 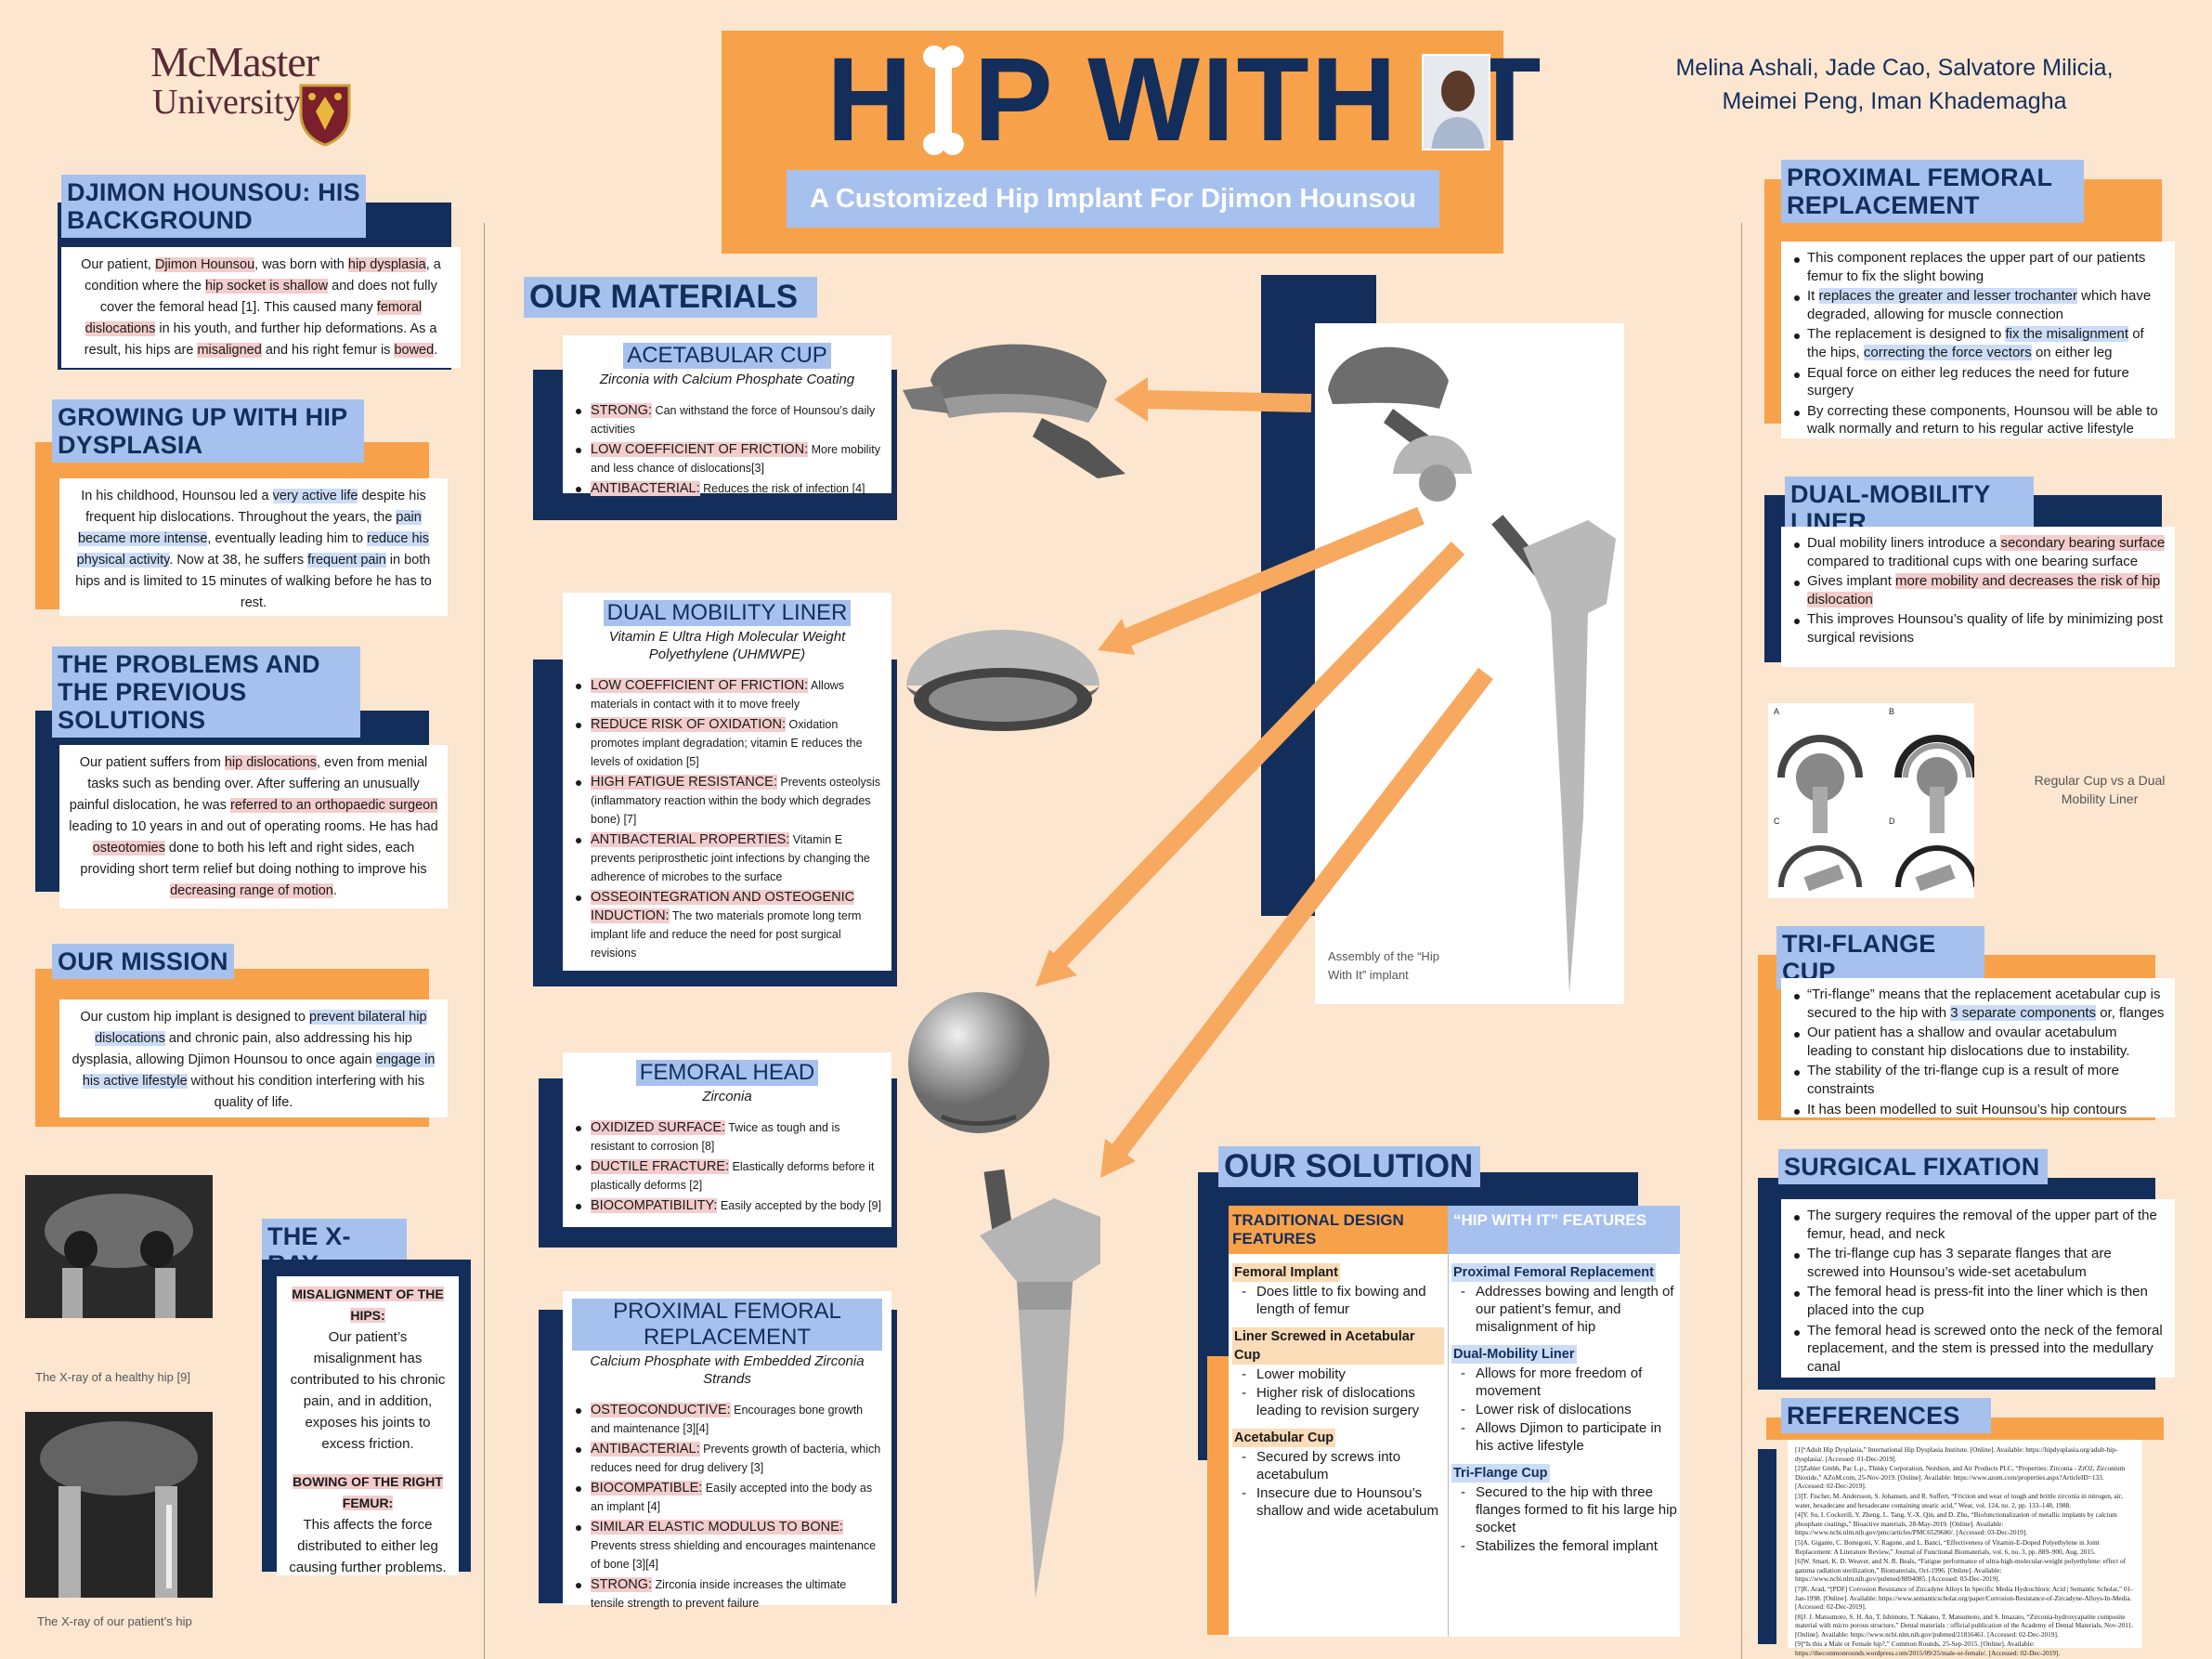 What do you see at coordinates (1892, 821) in the screenshot?
I see `figure-label: D` at bounding box center [1892, 821].